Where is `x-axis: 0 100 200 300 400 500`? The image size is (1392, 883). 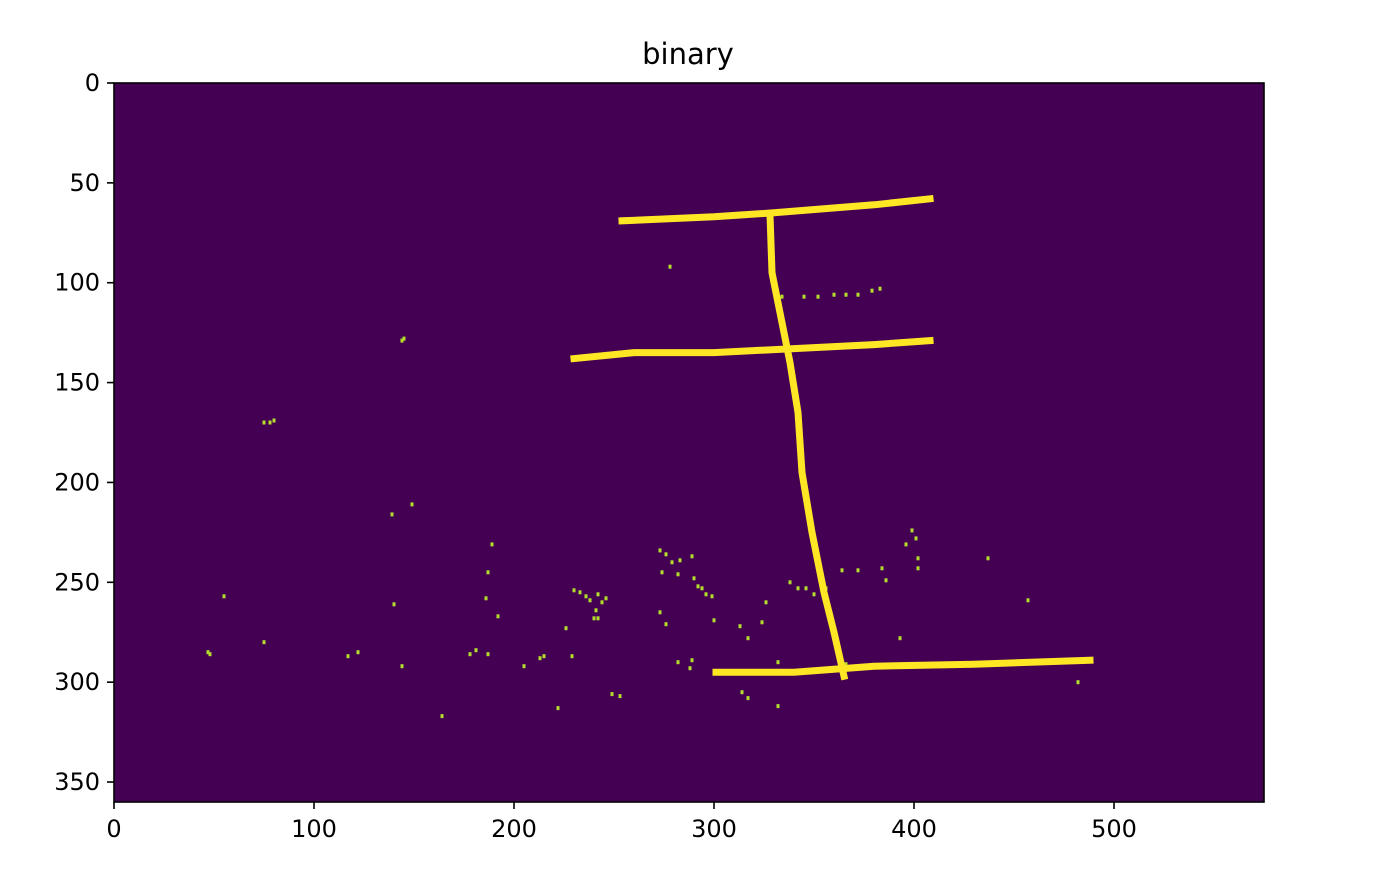
x-axis: 0 100 200 300 400 500 is located at coordinates (621, 822).